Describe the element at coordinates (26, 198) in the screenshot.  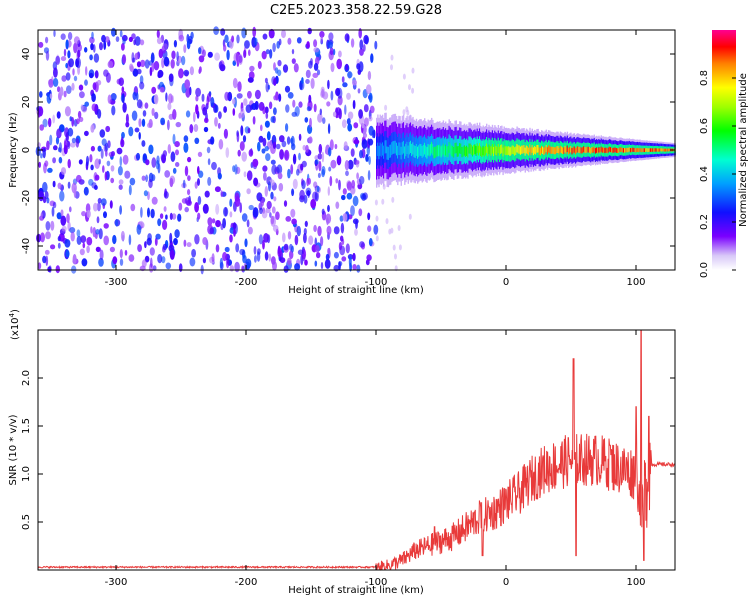
I see `spectrogram-y-tick-label: -20` at that location.